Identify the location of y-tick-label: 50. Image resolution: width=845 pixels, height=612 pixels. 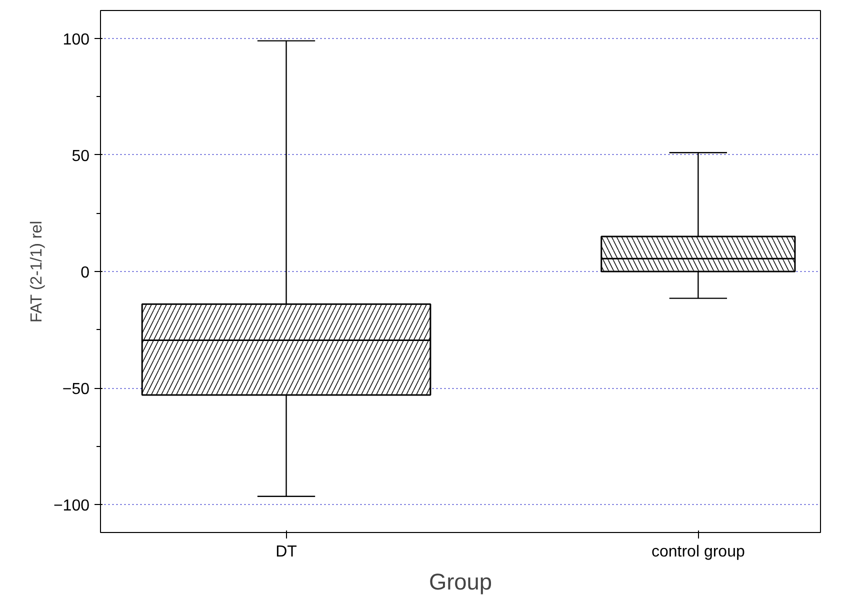
(81, 156).